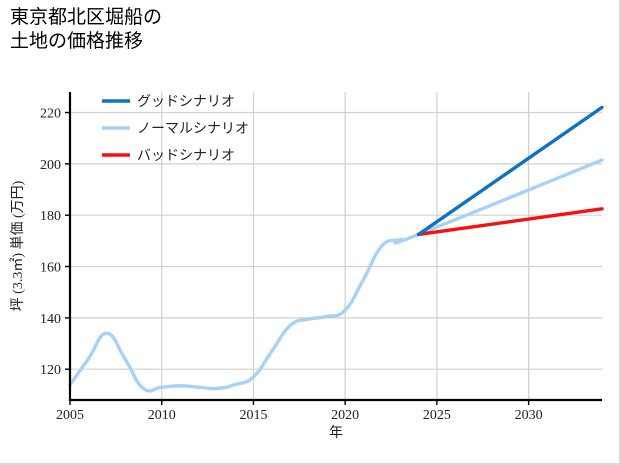 The height and width of the screenshot is (465, 621). What do you see at coordinates (345, 415) in the screenshot?
I see `x-tick-label: 2020` at bounding box center [345, 415].